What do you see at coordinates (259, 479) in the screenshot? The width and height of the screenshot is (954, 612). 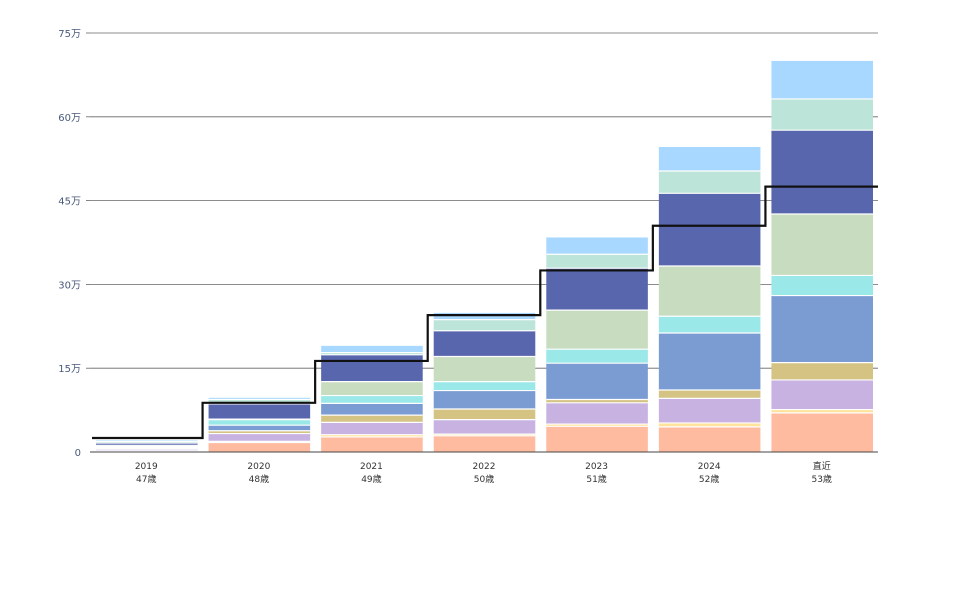 I see `x-tick-sublabel: 48歳` at bounding box center [259, 479].